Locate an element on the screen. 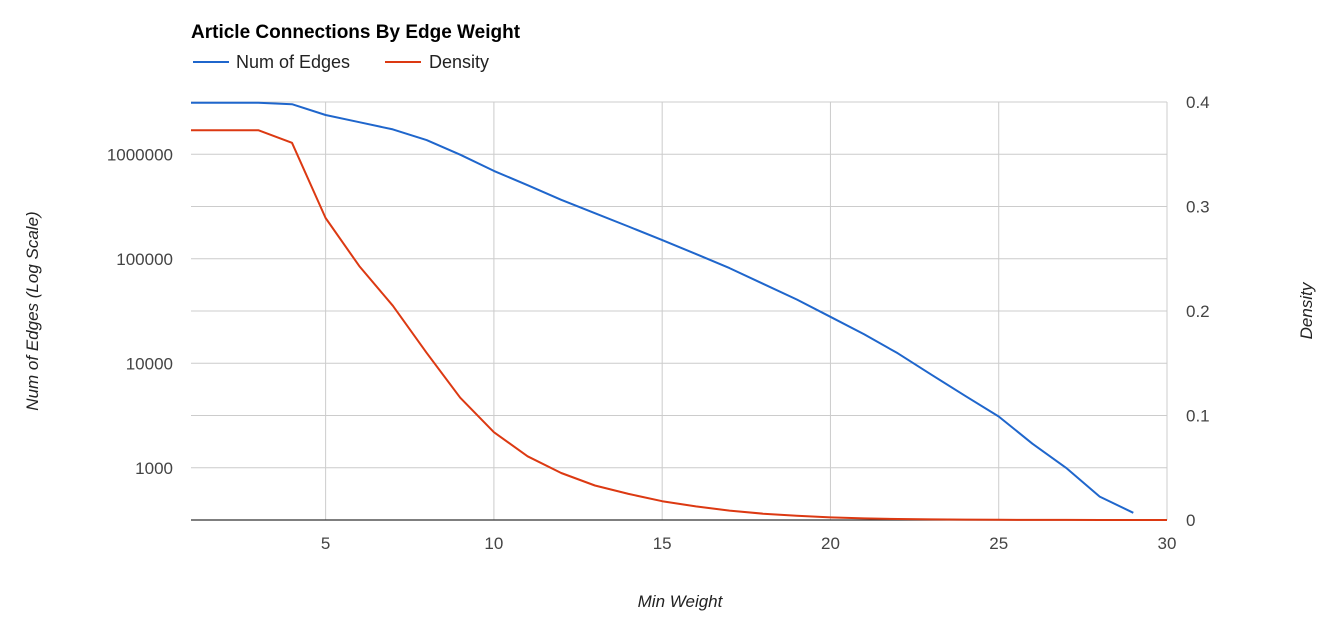 This screenshot has height=635, width=1338. x-tick-label-5: 5 is located at coordinates (325, 543).